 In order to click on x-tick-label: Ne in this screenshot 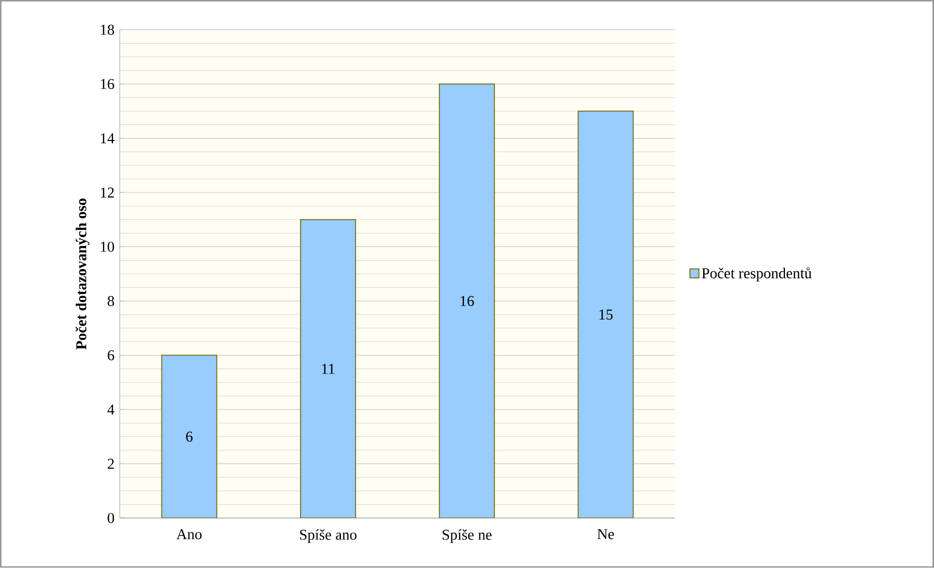, I will do `click(605, 534)`.